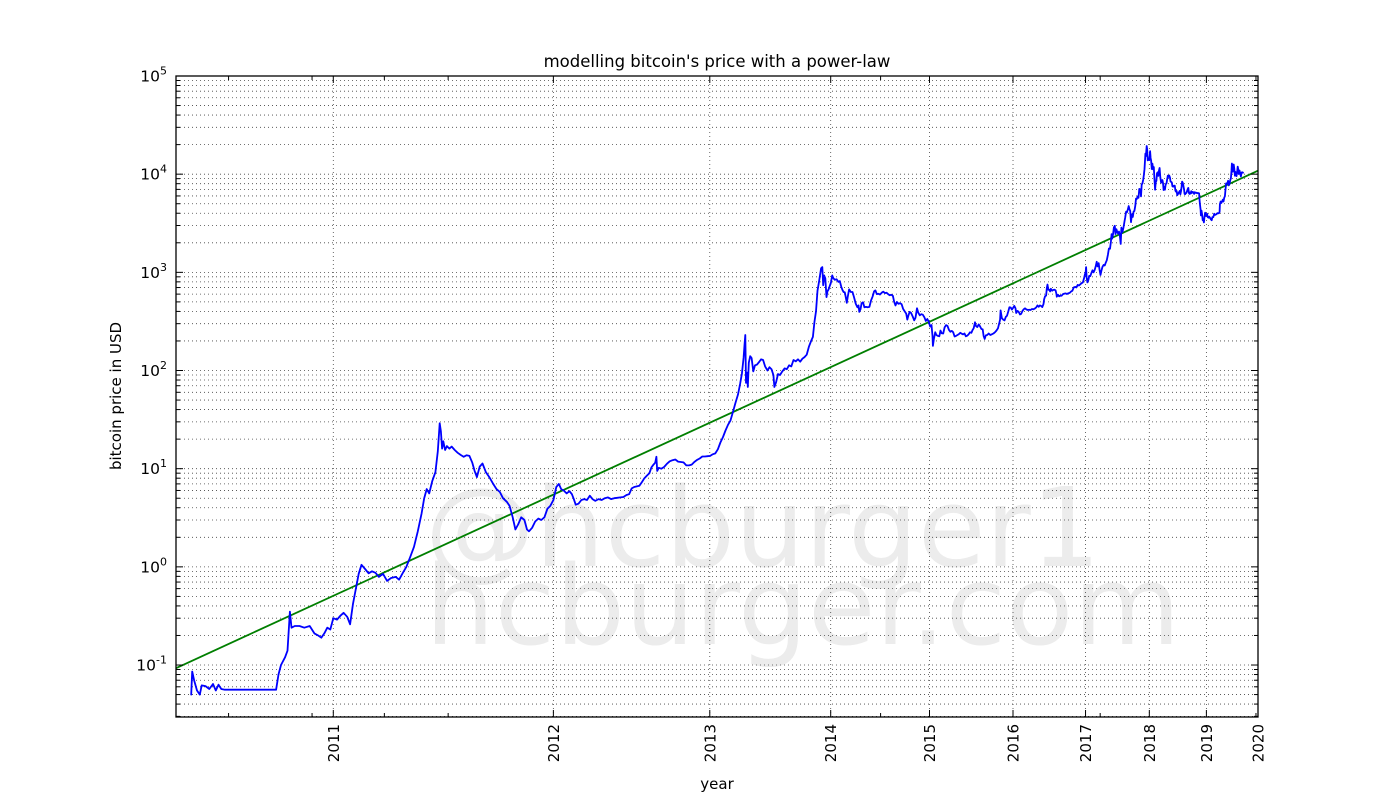 The height and width of the screenshot is (804, 1400). Describe the element at coordinates (1150, 743) in the screenshot. I see `x-tick-label: 2018` at that location.